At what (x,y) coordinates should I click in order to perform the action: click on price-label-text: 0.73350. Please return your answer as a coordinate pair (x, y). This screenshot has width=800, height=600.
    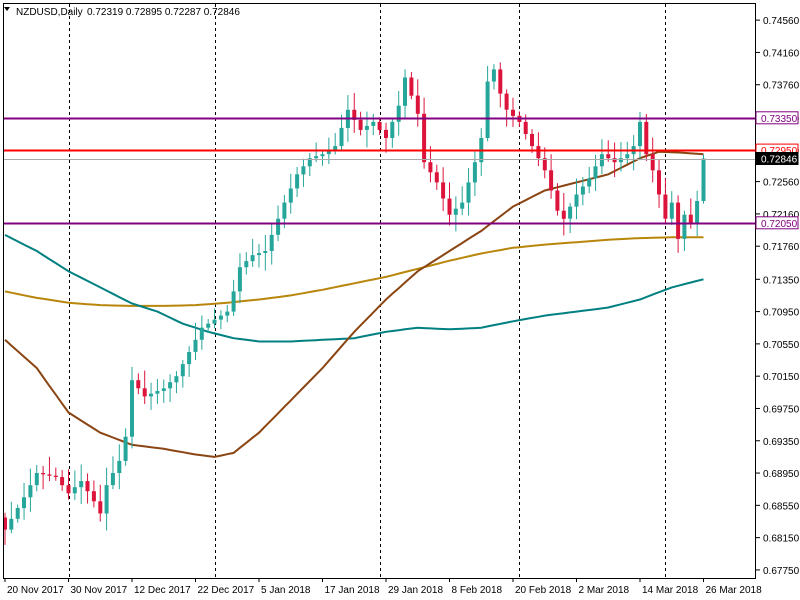
    Looking at the image, I should click on (779, 119).